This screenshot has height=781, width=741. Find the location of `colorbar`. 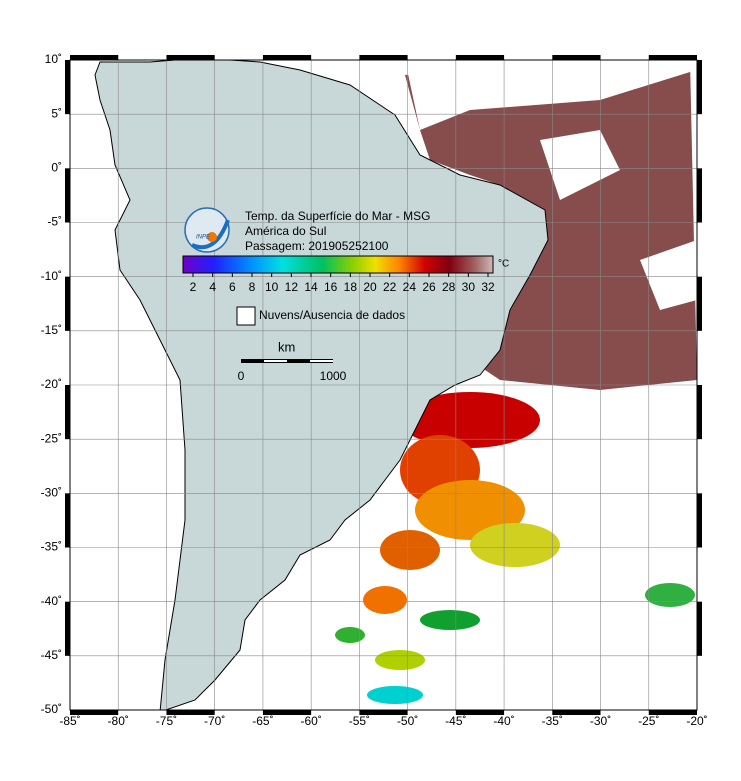

colorbar is located at coordinates (338, 264).